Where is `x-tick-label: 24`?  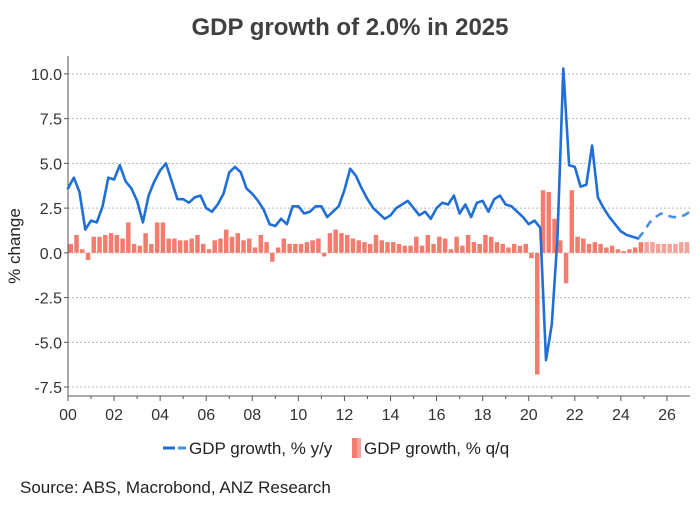
x-tick-label: 24 is located at coordinates (621, 415).